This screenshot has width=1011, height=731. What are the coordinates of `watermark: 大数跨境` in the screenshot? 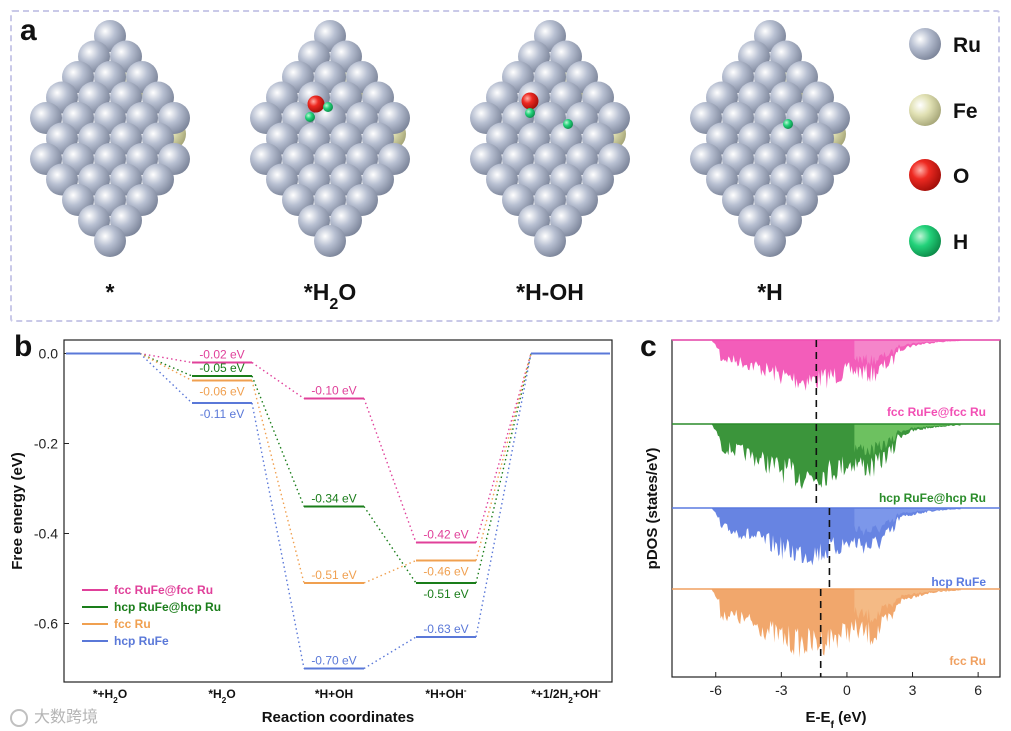 It's located at (54, 715).